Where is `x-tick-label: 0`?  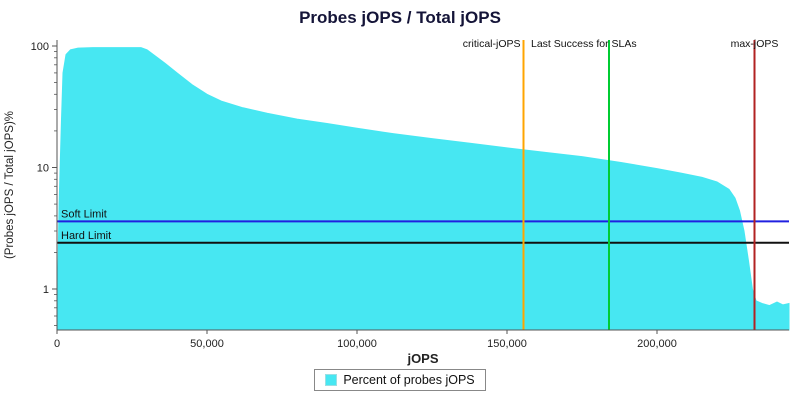
x-tick-label: 0 is located at coordinates (57, 344).